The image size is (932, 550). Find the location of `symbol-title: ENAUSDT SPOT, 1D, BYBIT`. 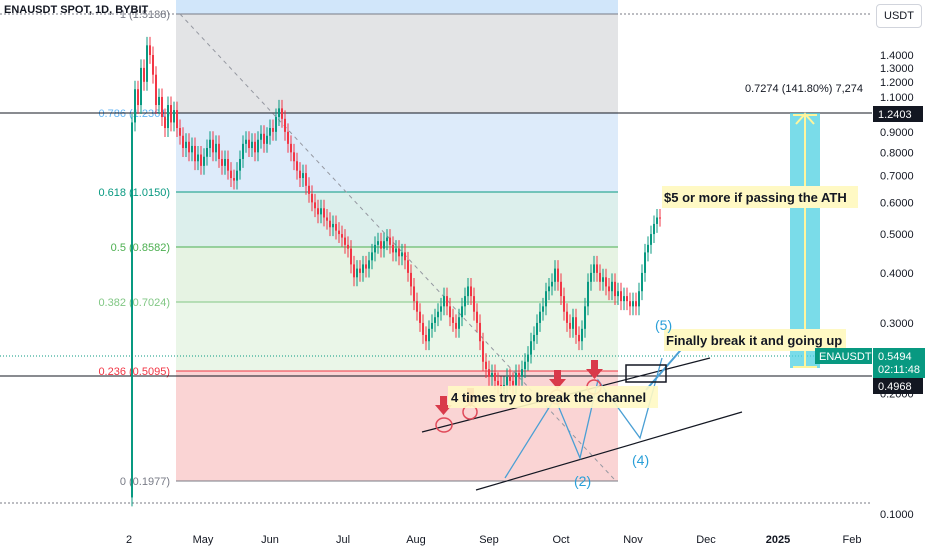

symbol-title: ENAUSDT SPOT, 1D, BYBIT is located at coordinates (76, 10).